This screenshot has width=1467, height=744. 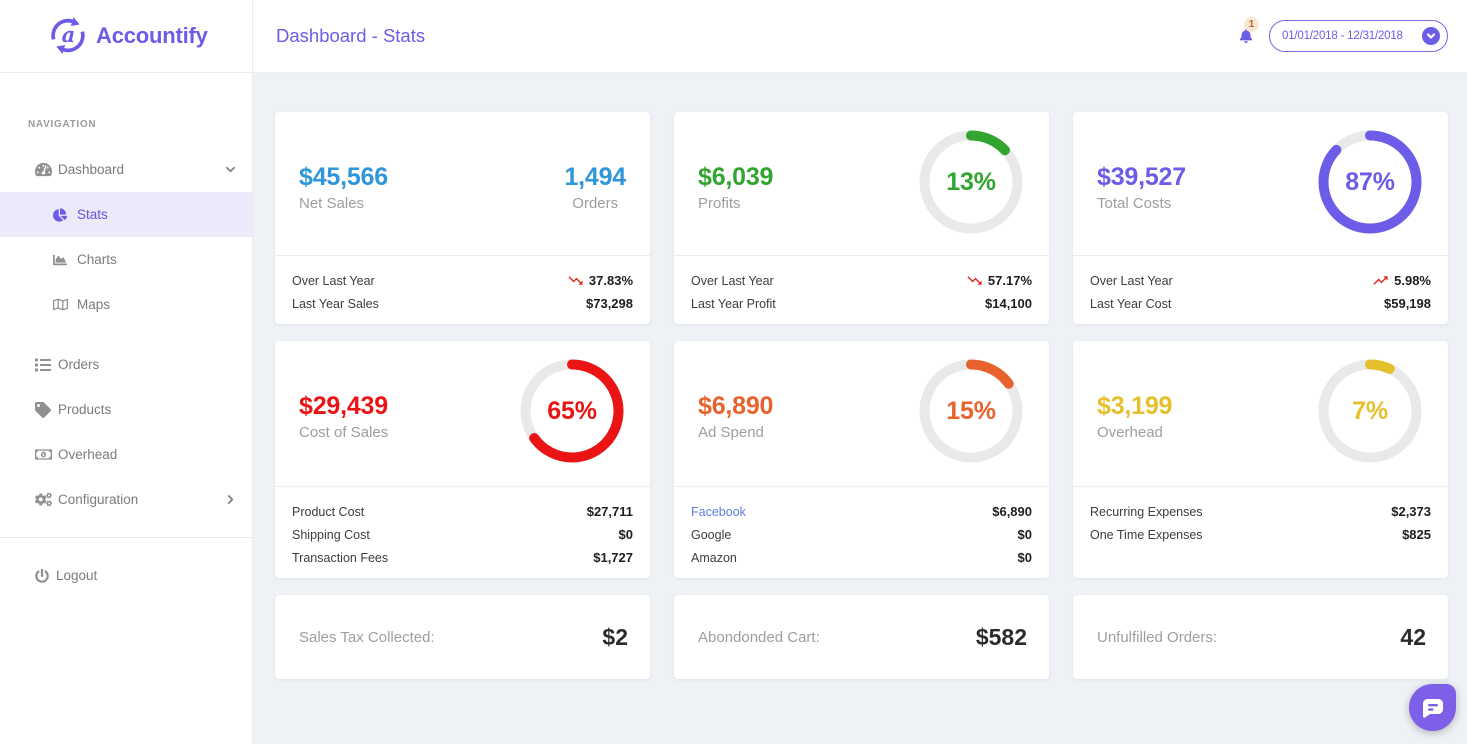 What do you see at coordinates (595, 203) in the screenshot?
I see `orders-count-label: Orders` at bounding box center [595, 203].